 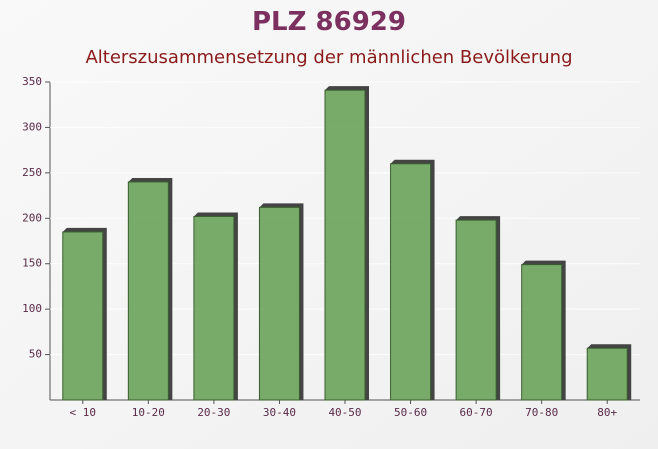 What do you see at coordinates (213, 412) in the screenshot?
I see `x-tick-label: 20-30` at bounding box center [213, 412].